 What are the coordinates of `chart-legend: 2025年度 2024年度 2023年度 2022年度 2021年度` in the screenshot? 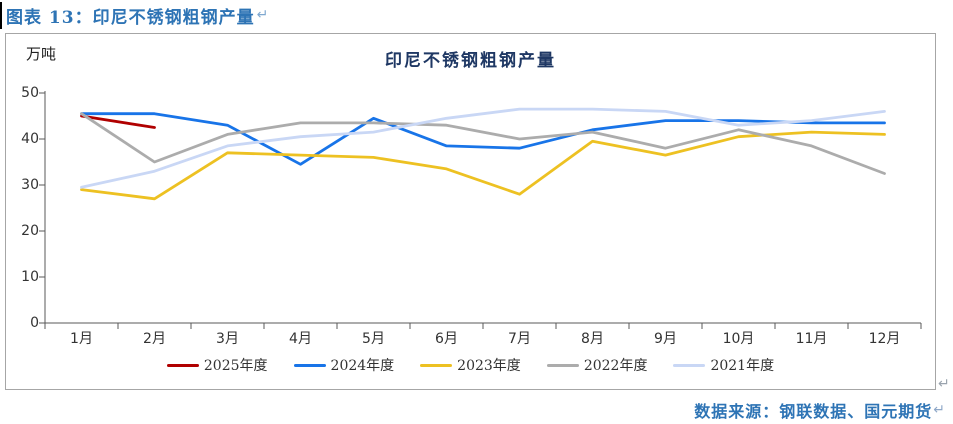 It's located at (470, 365).